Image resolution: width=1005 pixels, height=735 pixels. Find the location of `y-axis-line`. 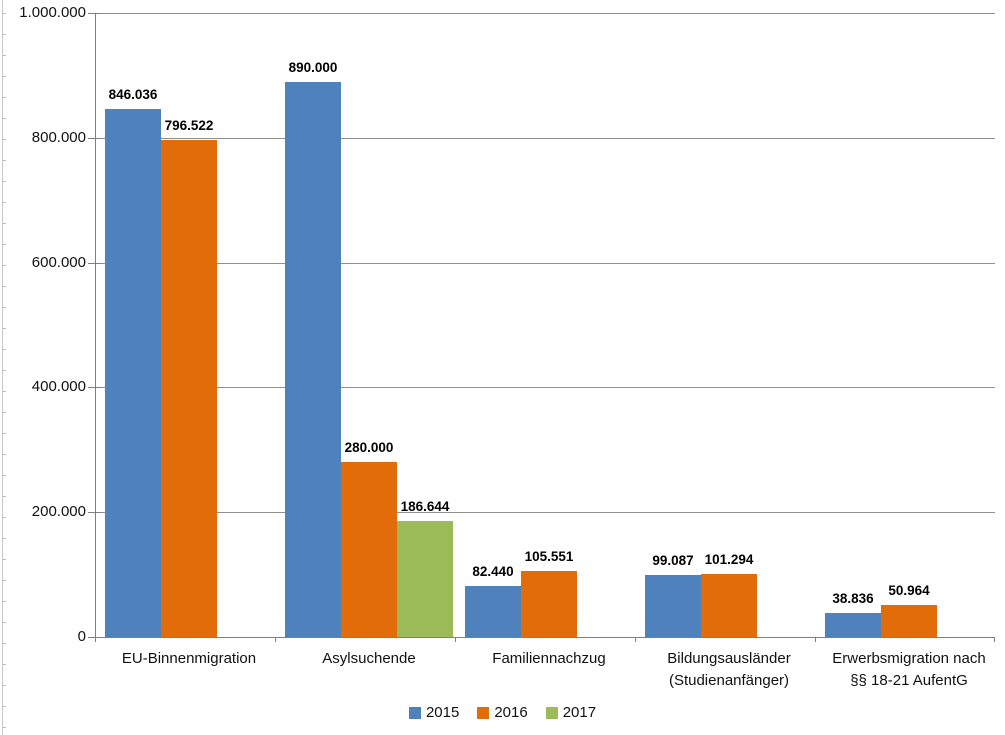

y-axis-line is located at coordinates (95, 325).